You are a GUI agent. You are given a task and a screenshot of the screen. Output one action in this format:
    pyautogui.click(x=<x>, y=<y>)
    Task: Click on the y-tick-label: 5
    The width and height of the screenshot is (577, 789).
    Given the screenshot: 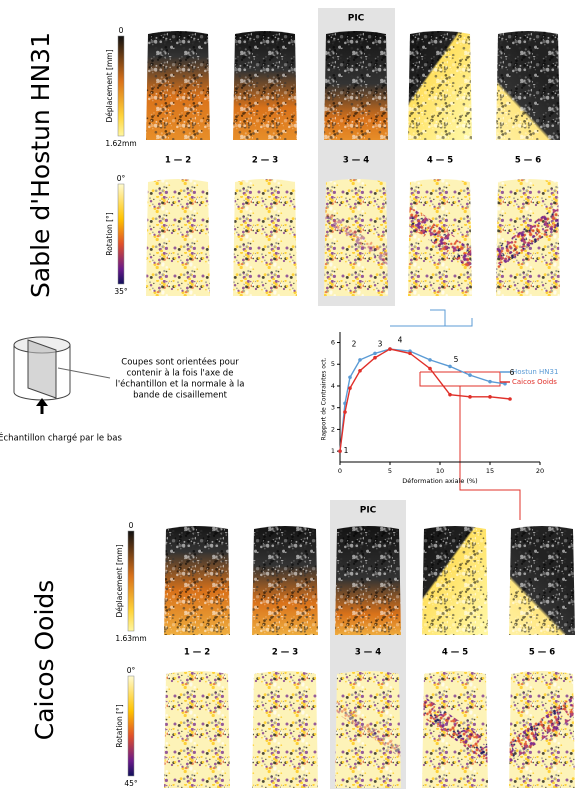 What is the action you would take?
    pyautogui.click(x=333, y=364)
    